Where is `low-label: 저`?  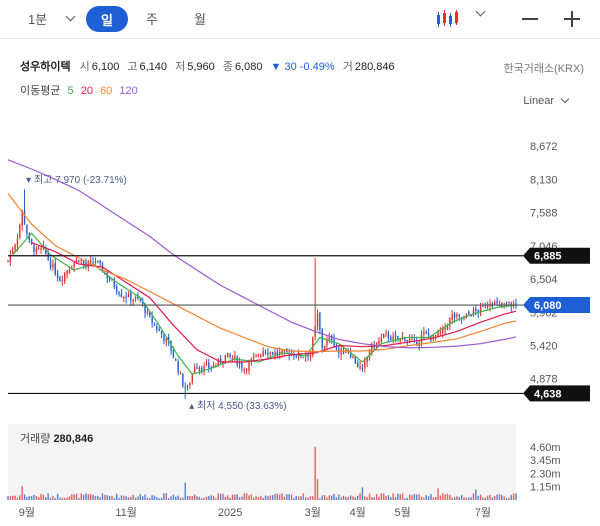 low-label: 저 is located at coordinates (180, 67).